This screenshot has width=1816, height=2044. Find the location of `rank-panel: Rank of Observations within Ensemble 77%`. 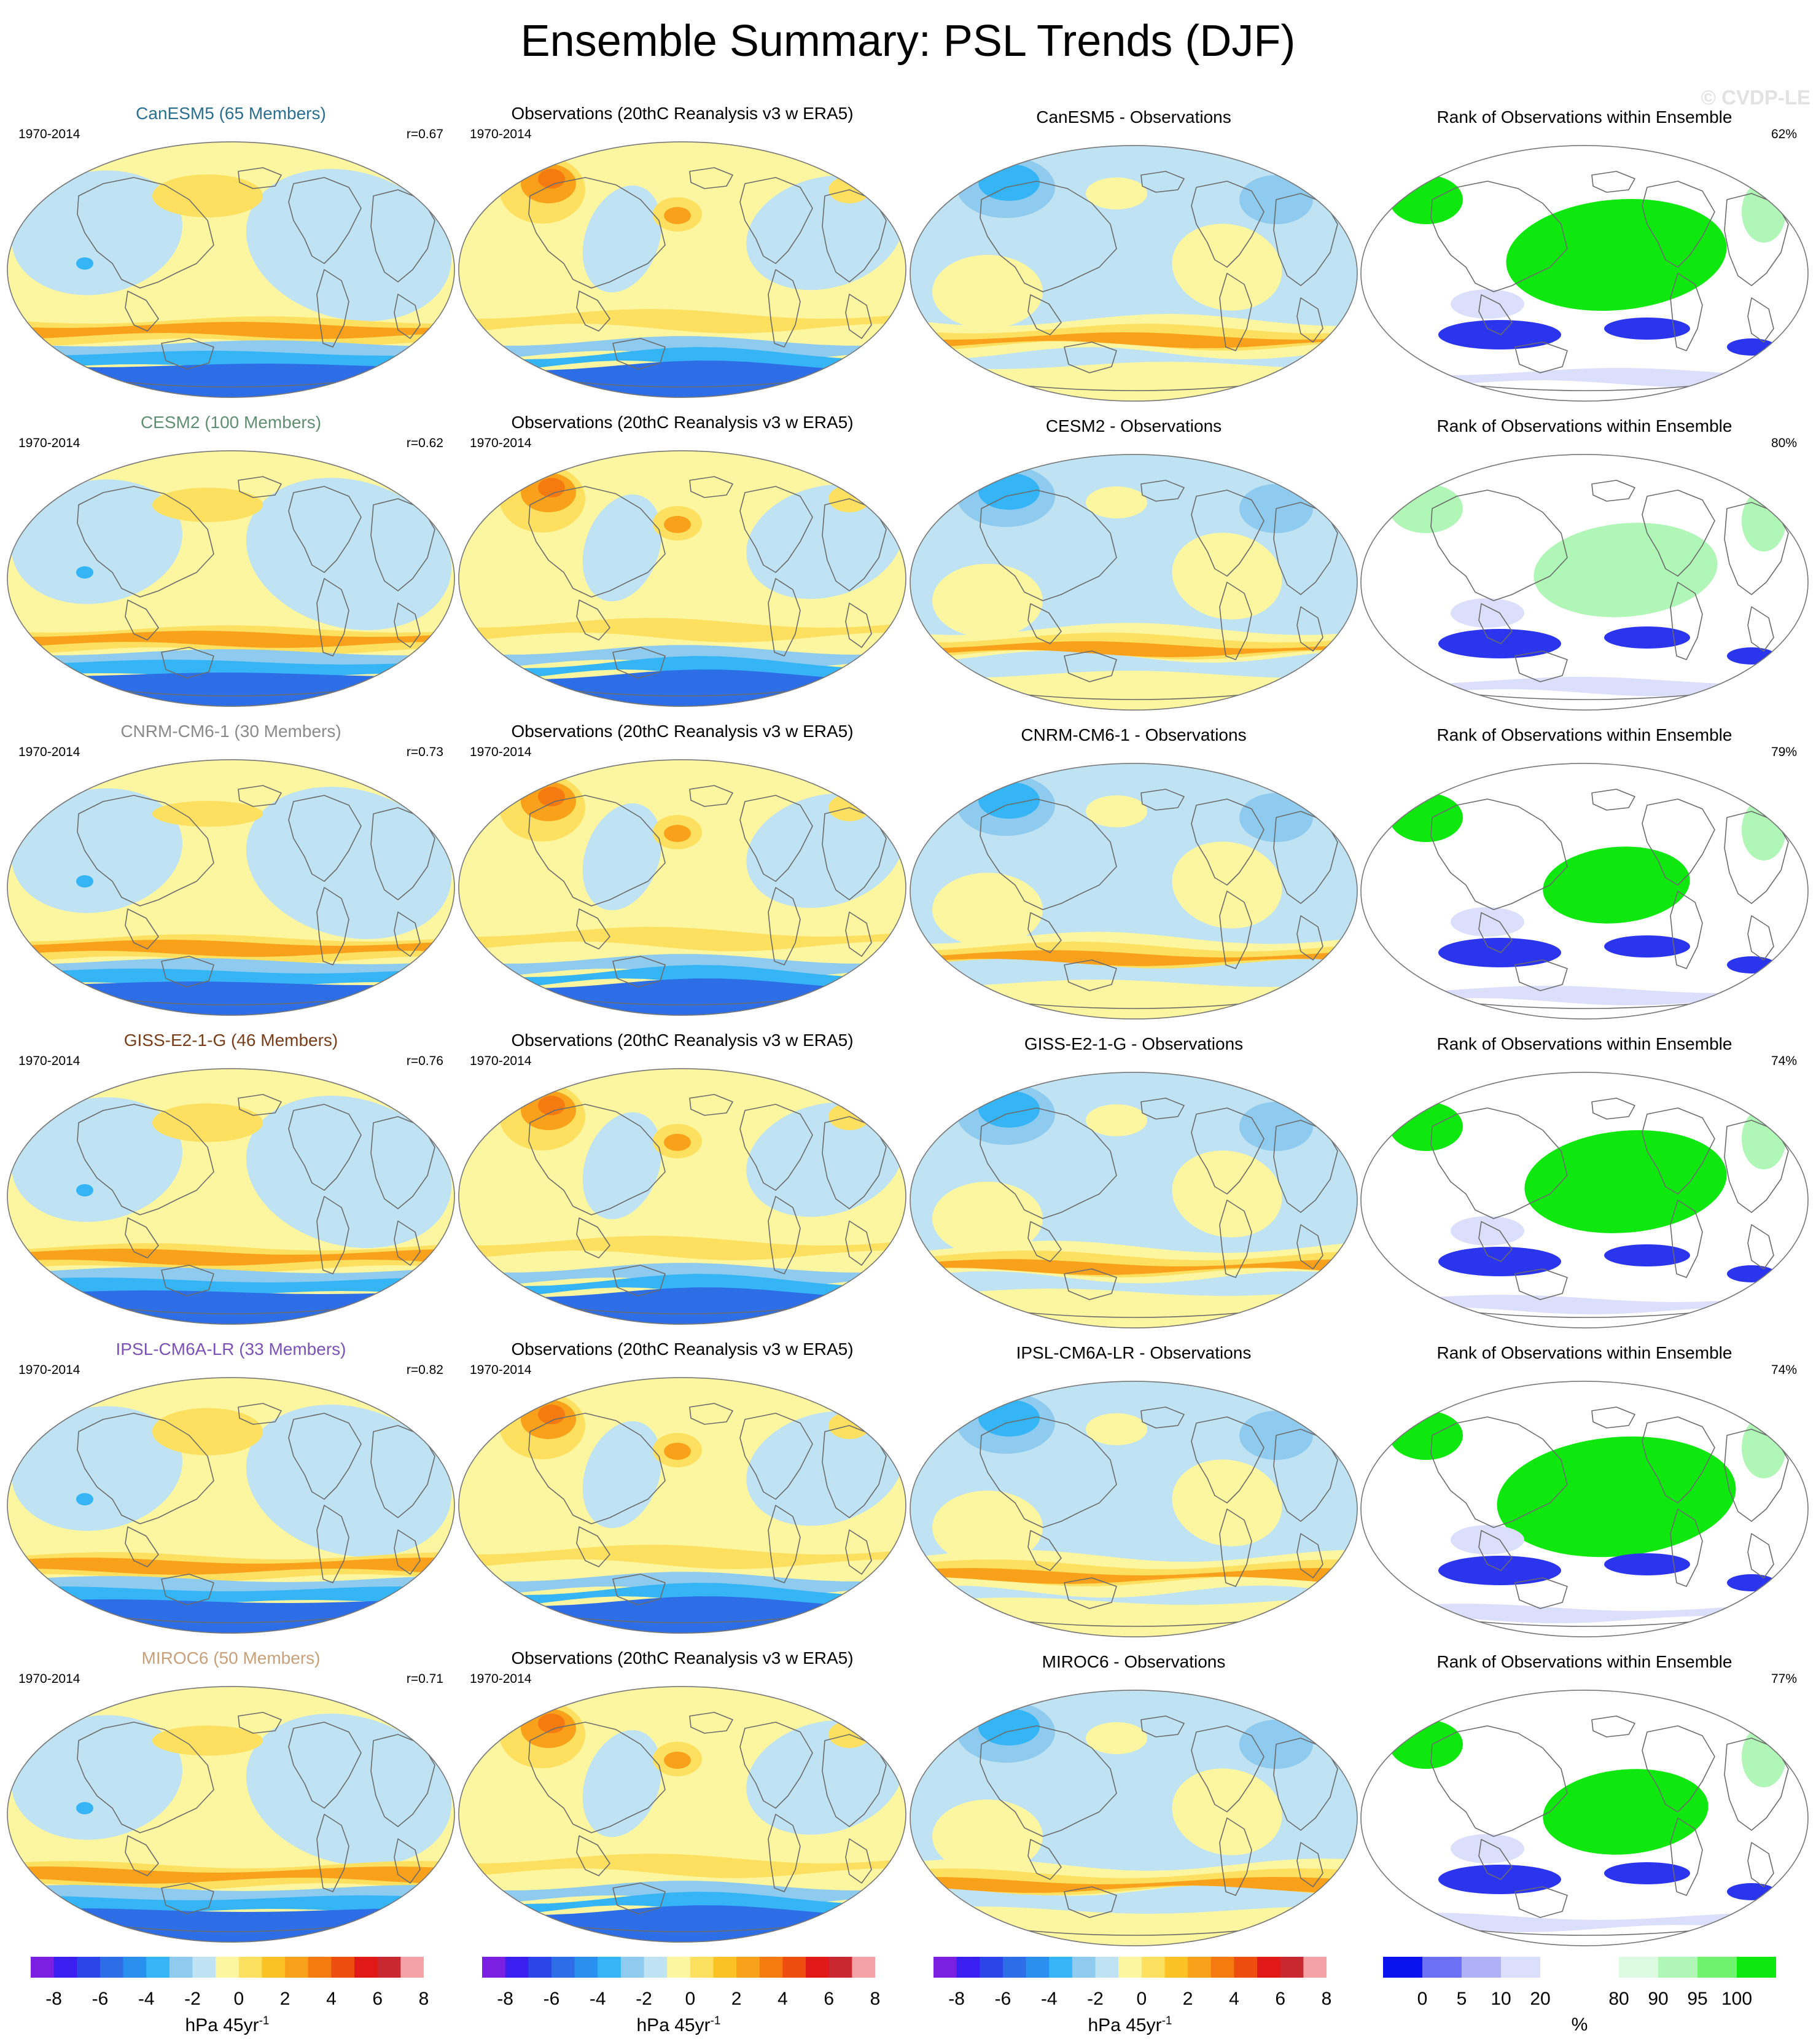

rank-panel: Rank of Observations within Ensemble 77% is located at coordinates (1584, 1801).